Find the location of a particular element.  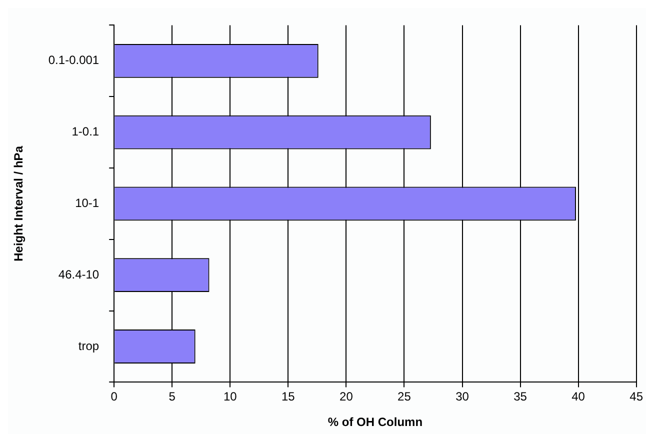

x-axis-title: % of OH Column is located at coordinates (375, 422).